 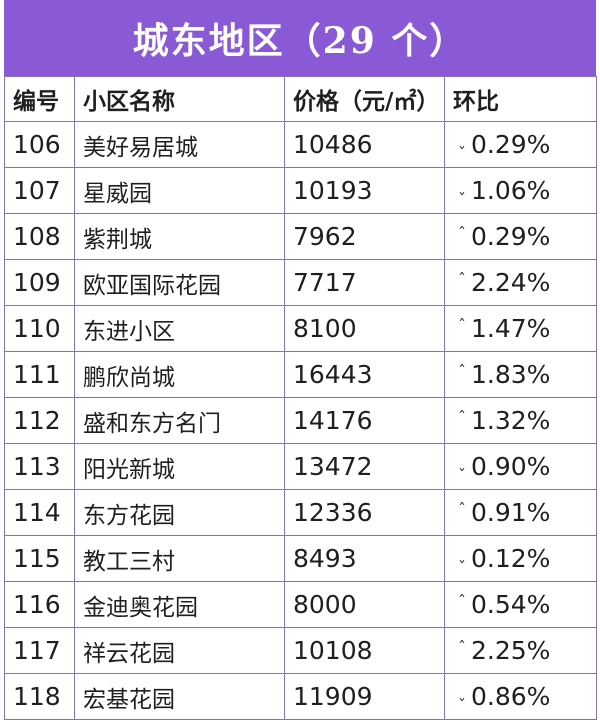 I want to click on table-row: 110 东进小区 8100 ˆ 1.47%, so click(x=300, y=328).